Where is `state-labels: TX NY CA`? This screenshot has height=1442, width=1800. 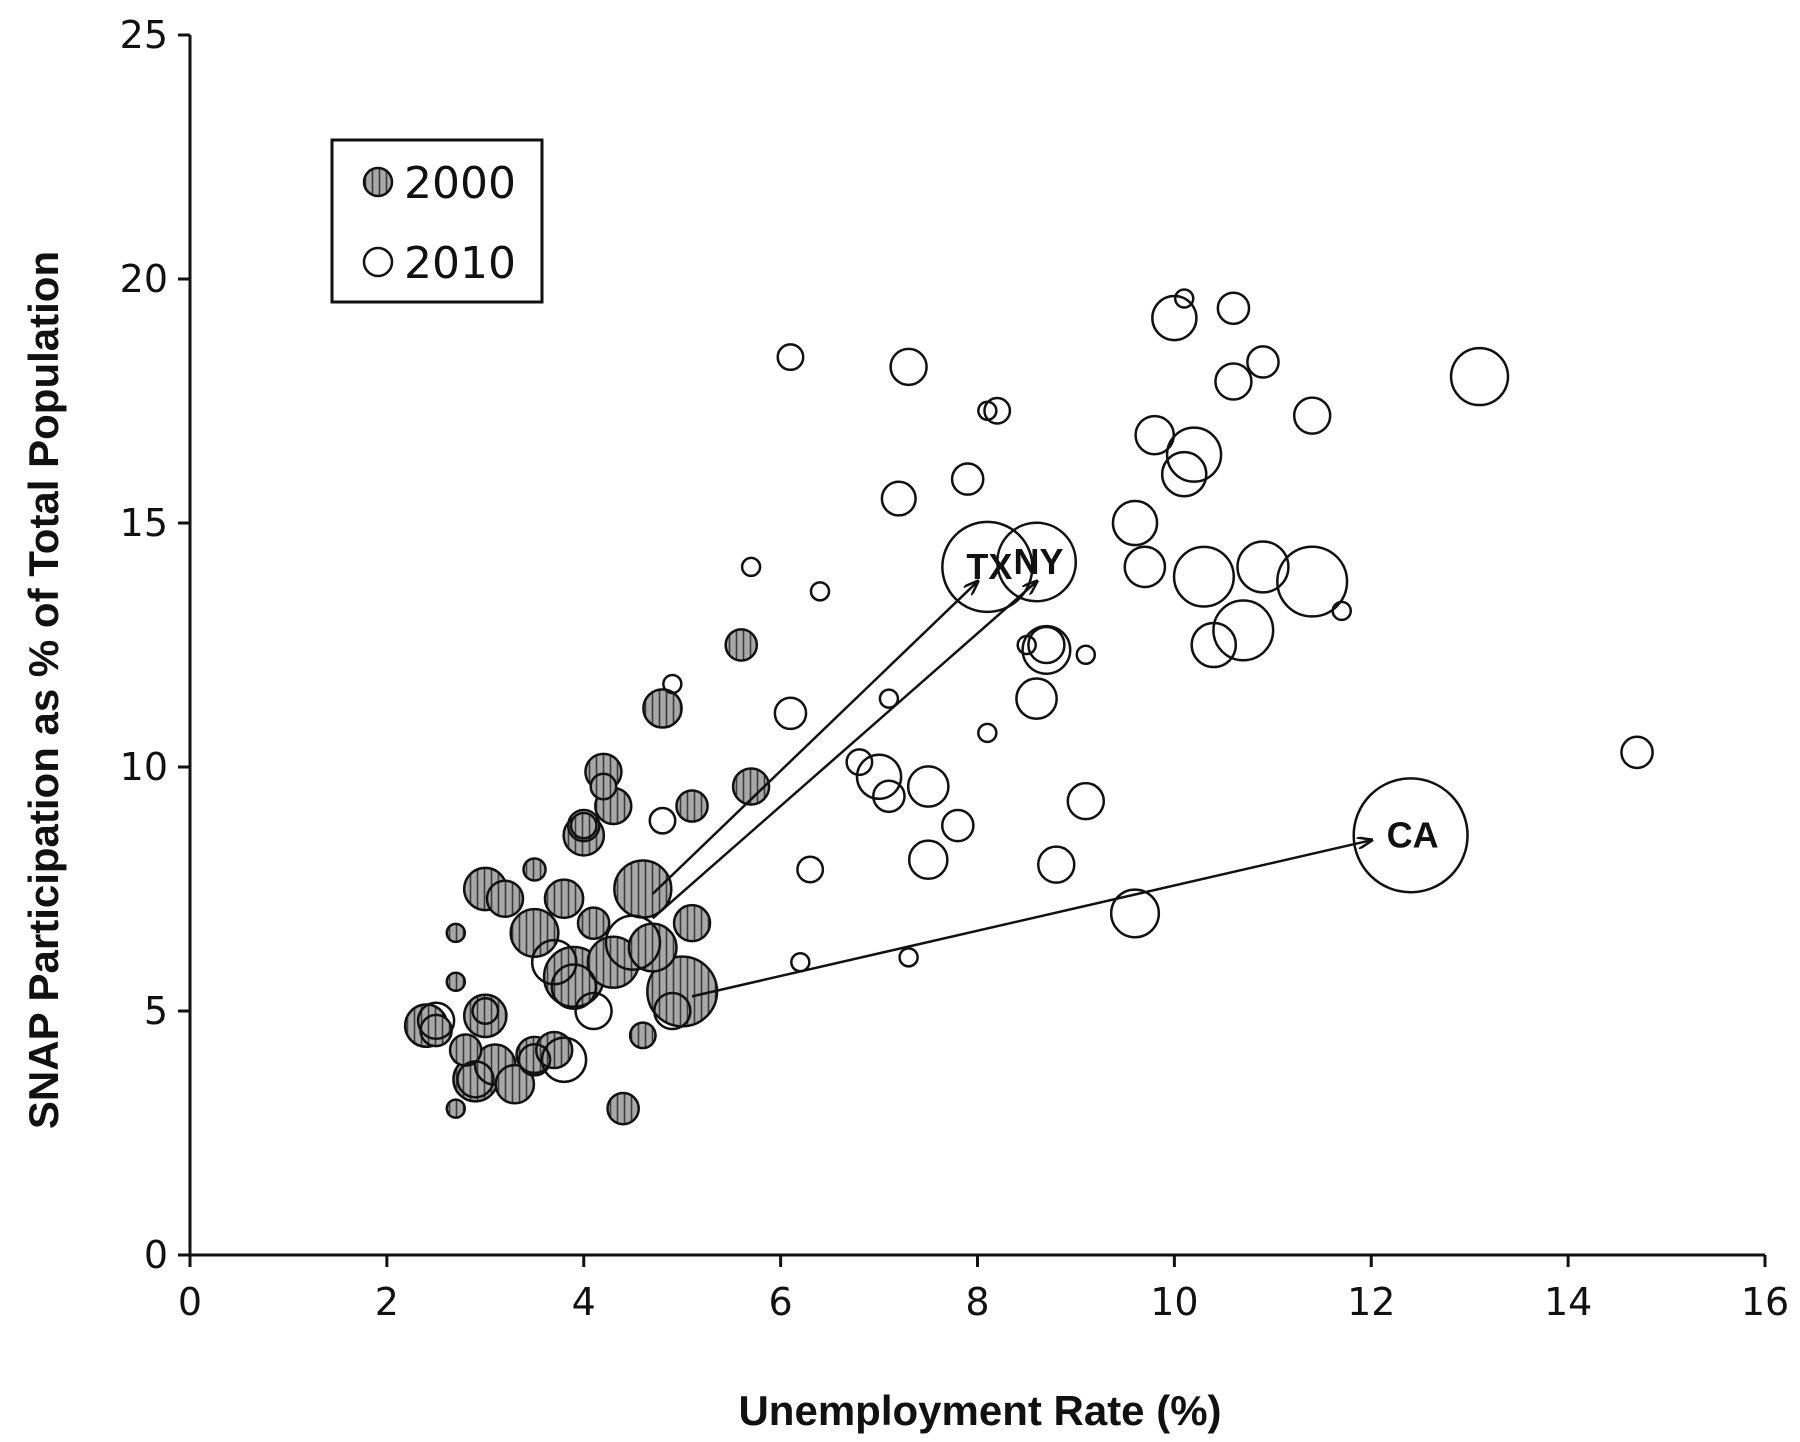 state-labels: TX NY CA is located at coordinates (1202, 698).